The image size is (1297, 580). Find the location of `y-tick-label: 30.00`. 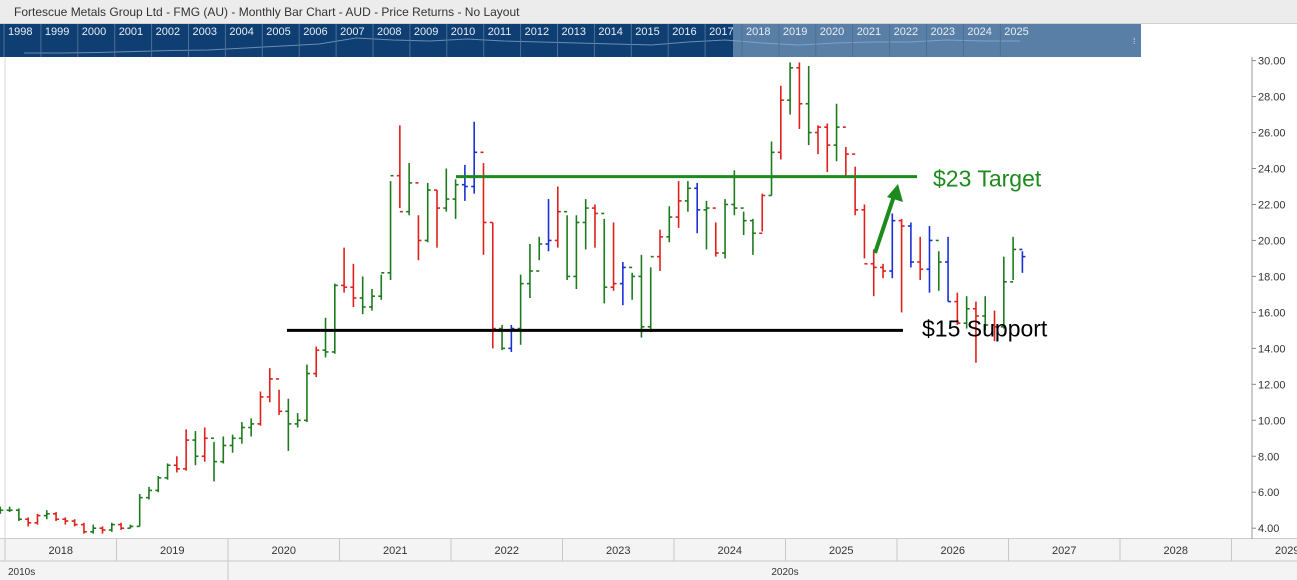

y-tick-label: 30.00 is located at coordinates (1272, 62).